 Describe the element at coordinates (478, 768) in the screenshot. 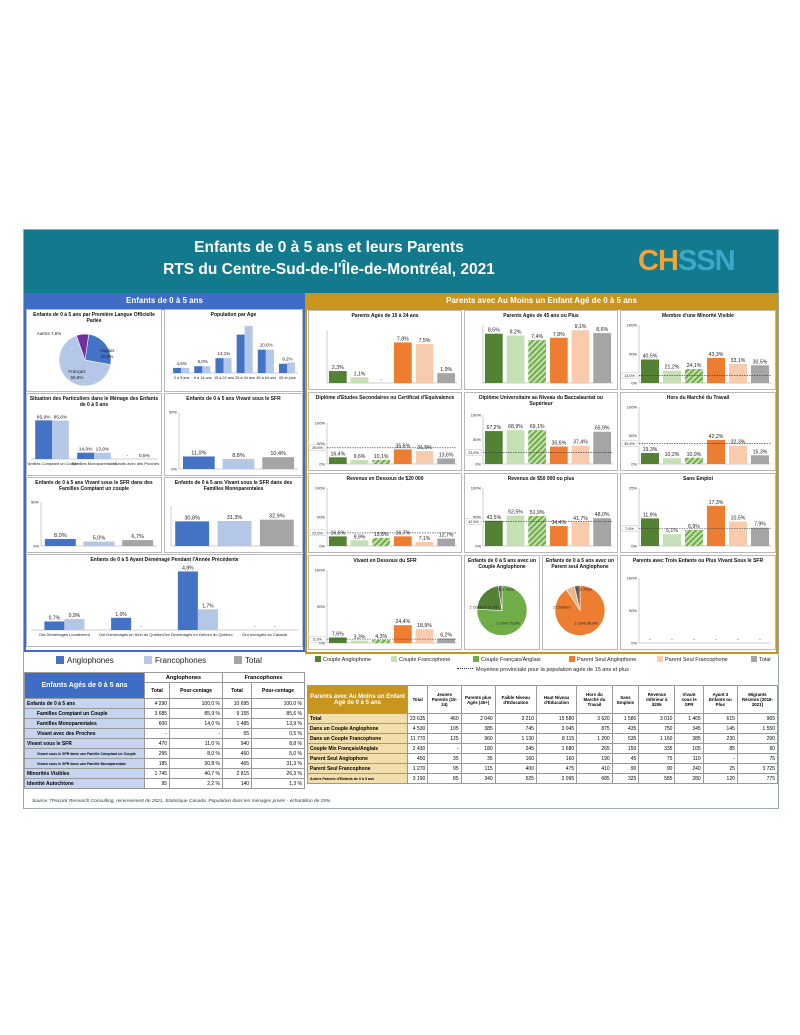

I see `table-cell: 115` at that location.